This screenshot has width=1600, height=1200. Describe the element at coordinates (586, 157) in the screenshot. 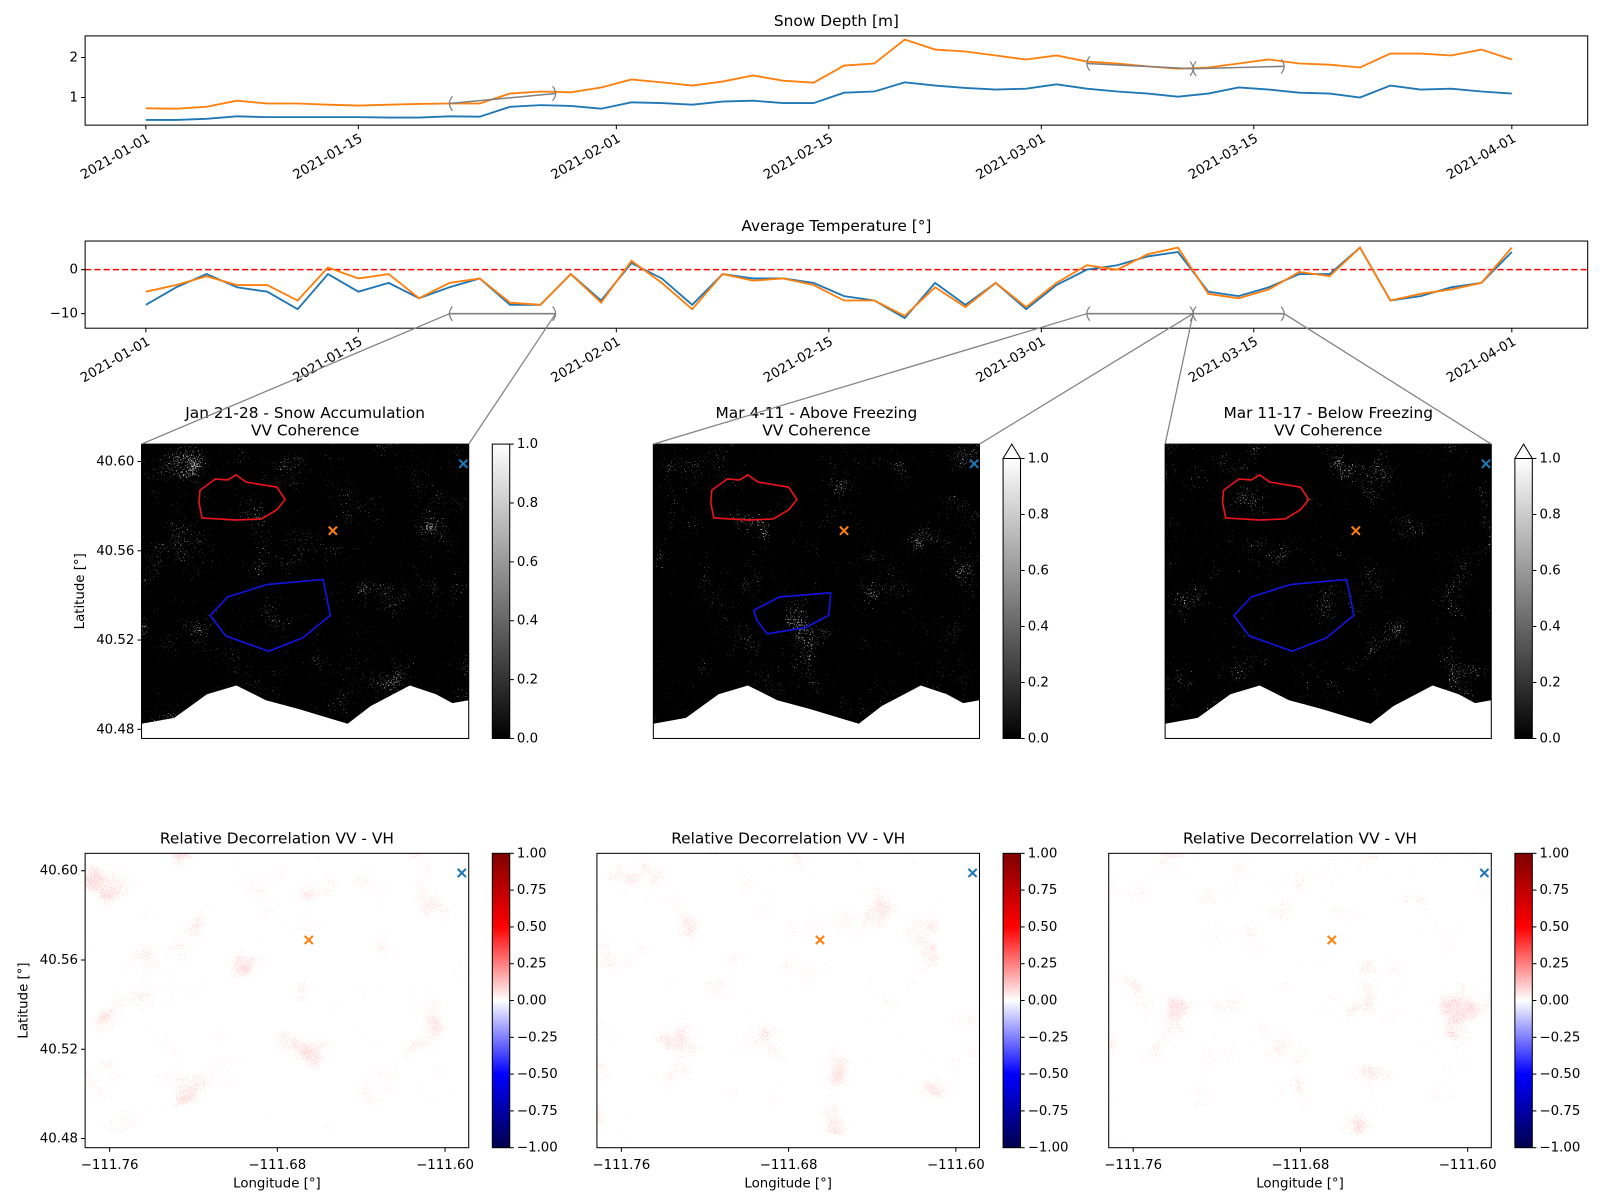

I see `x-tick-label: 2021-02-01` at that location.